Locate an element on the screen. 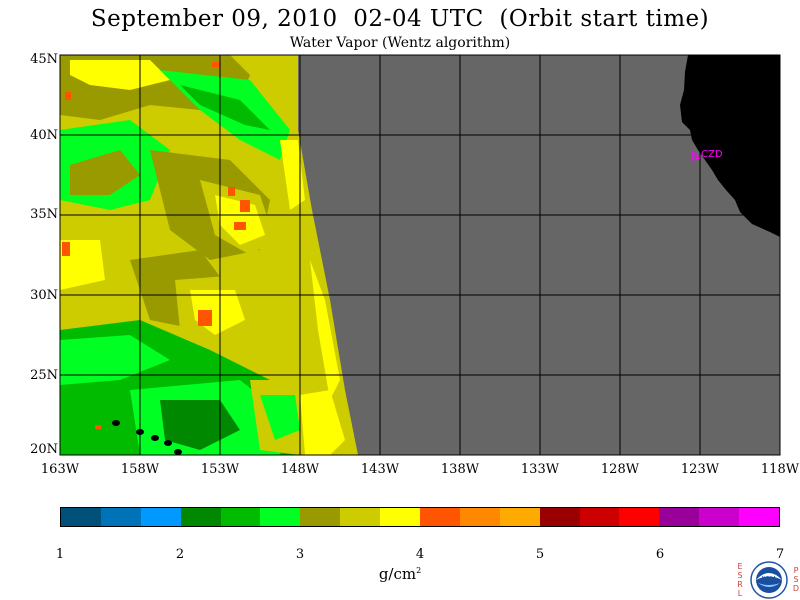  noaa-esrl-psd-logo: E S R L NOAA P S D is located at coordinates (767, 580).